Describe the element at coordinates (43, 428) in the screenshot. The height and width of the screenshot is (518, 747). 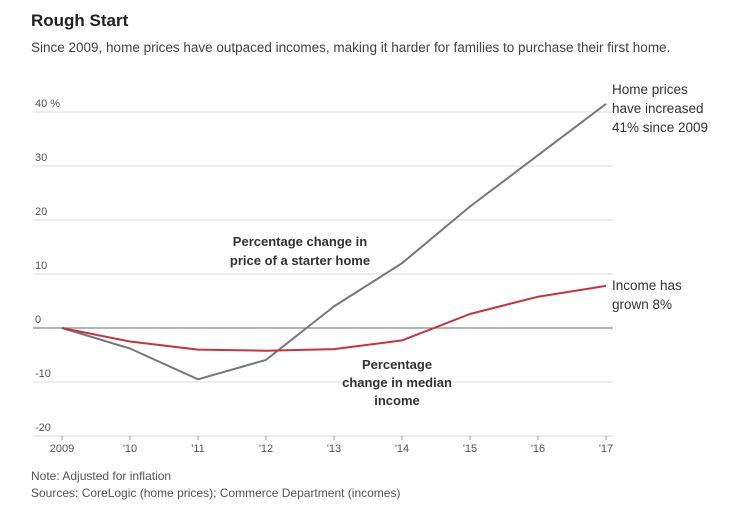
I see `y-tick-label: -20` at that location.